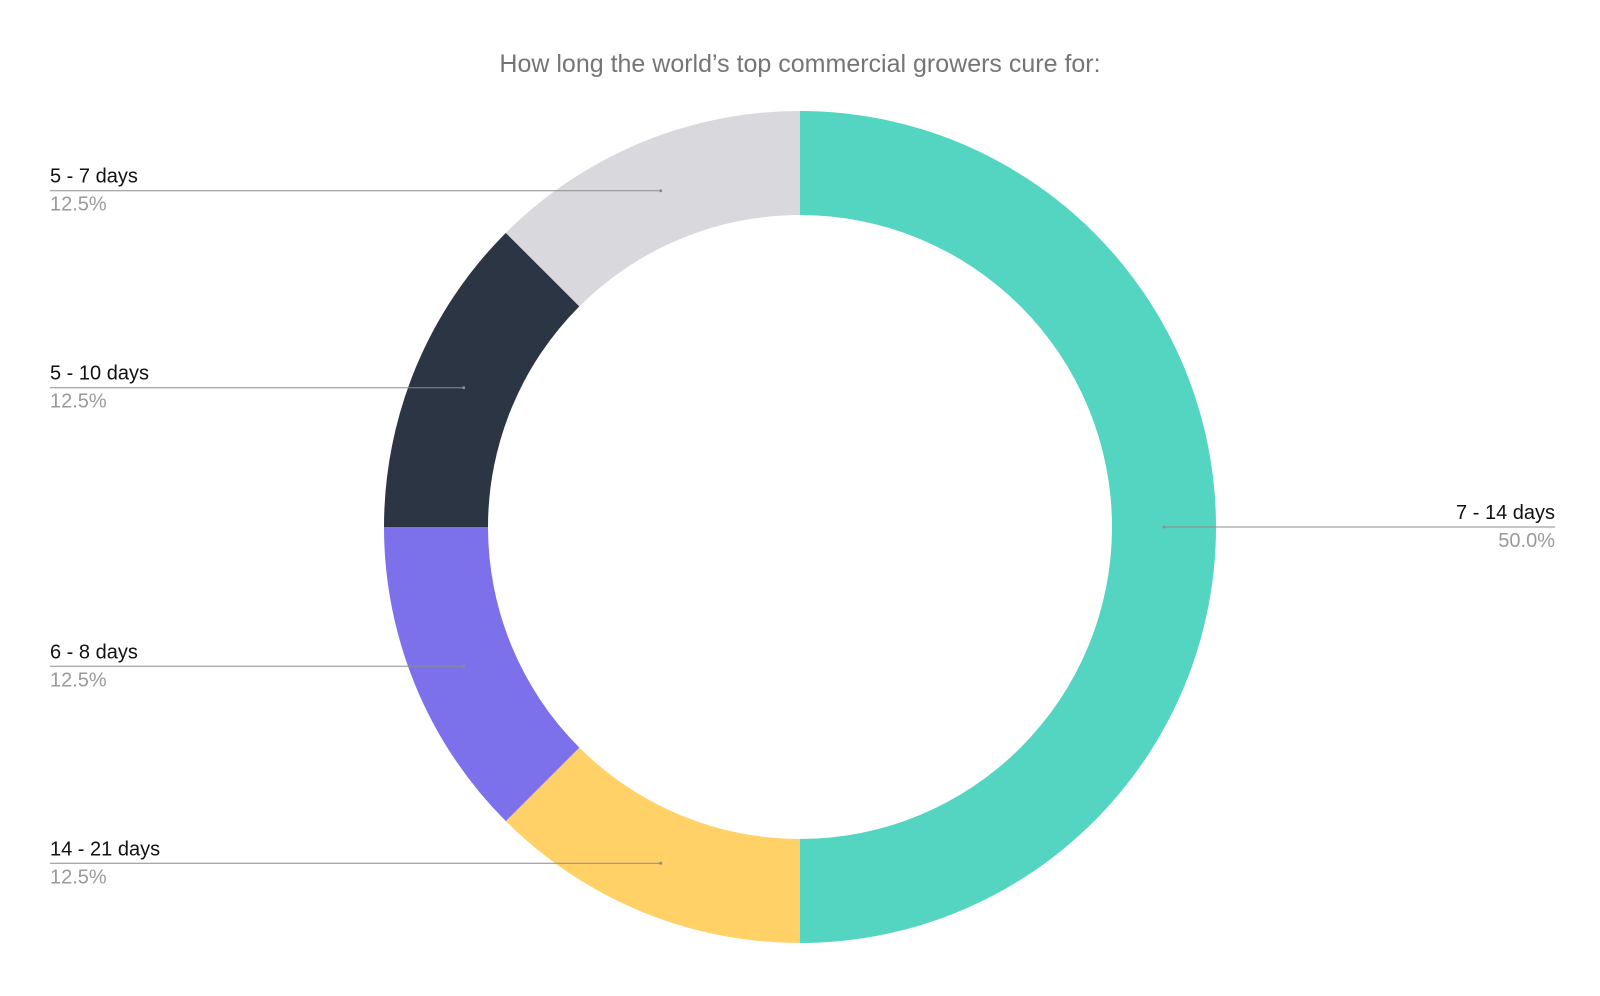 The image size is (1600, 996). What do you see at coordinates (105, 849) in the screenshot?
I see `slice-category-label: 14 - 21 days` at bounding box center [105, 849].